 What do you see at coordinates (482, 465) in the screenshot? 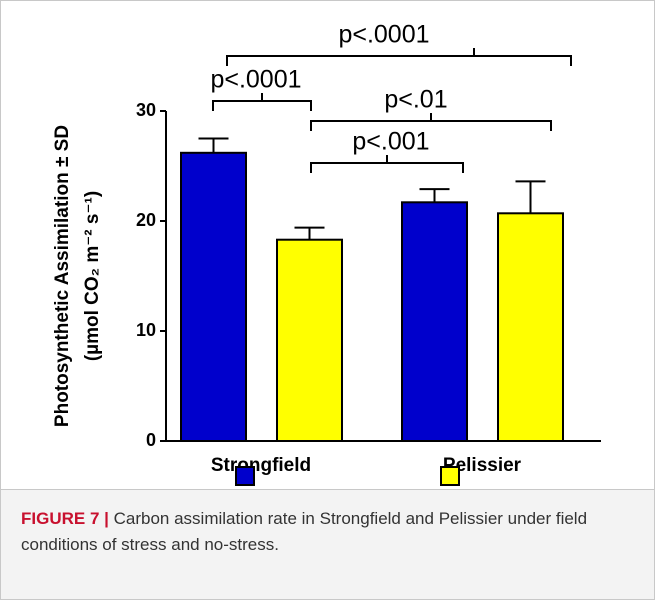
I see `x-tick-label: Pelissier` at bounding box center [482, 465].